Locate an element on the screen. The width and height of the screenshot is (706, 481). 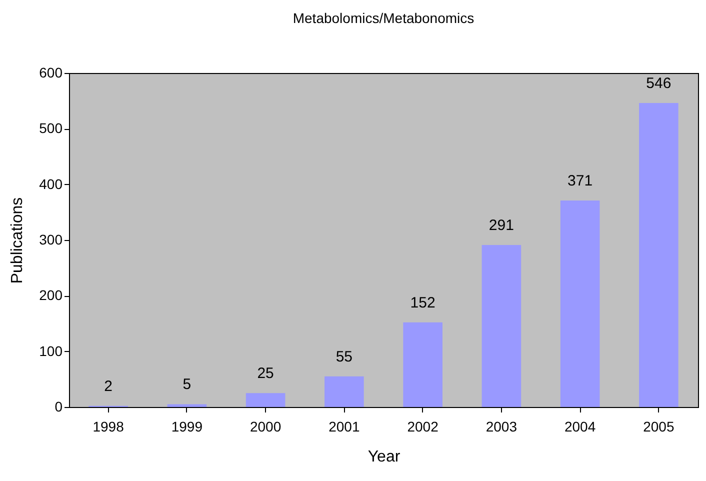
x-axis-title: Year is located at coordinates (384, 457).